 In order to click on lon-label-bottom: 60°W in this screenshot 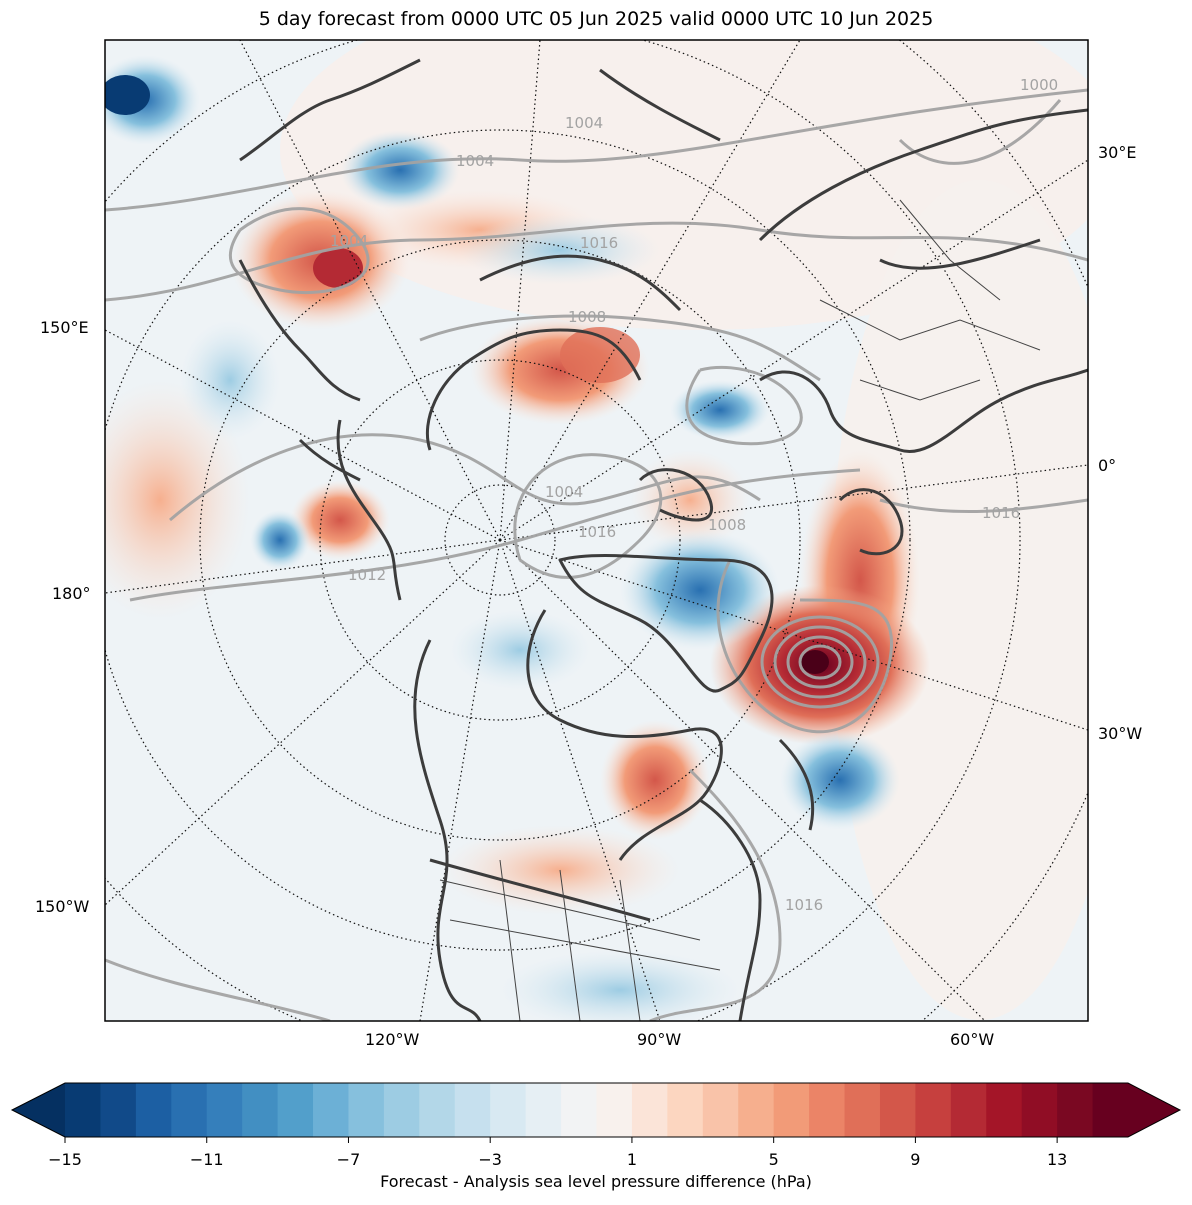, I will do `click(972, 1039)`.